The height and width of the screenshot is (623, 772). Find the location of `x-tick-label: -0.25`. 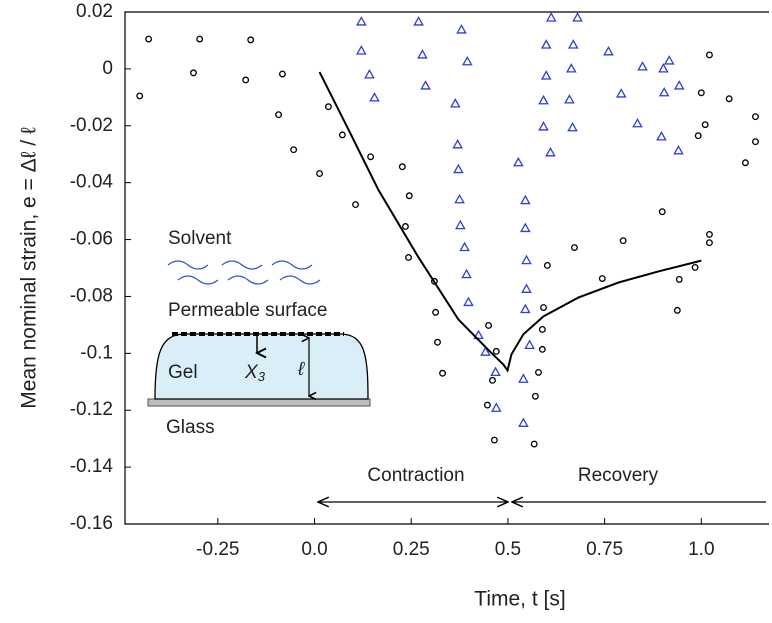

x-tick-label: -0.25 is located at coordinates (217, 549).